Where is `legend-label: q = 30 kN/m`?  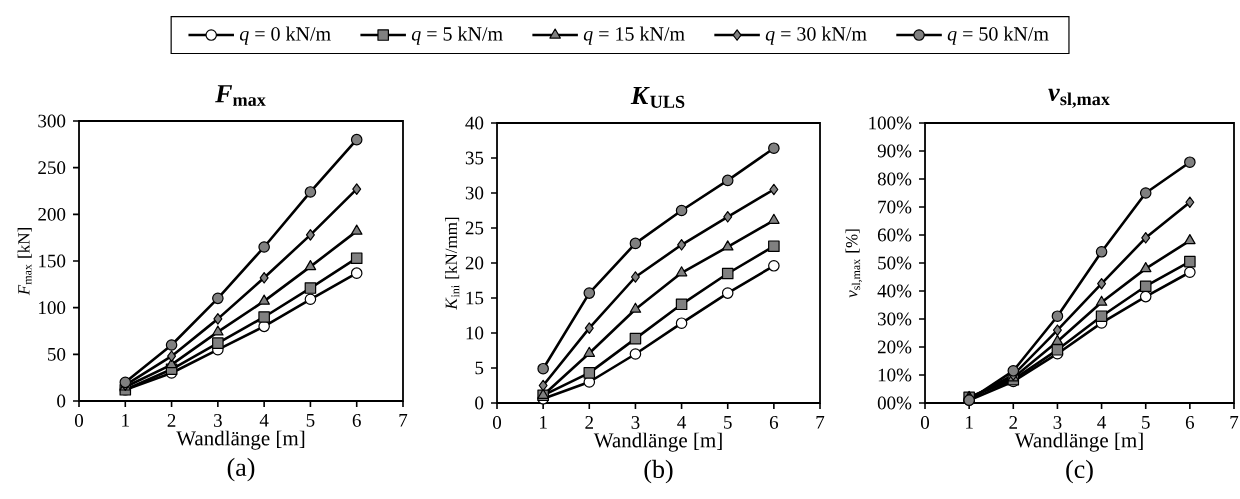
legend-label: q = 30 kN/m is located at coordinates (816, 35).